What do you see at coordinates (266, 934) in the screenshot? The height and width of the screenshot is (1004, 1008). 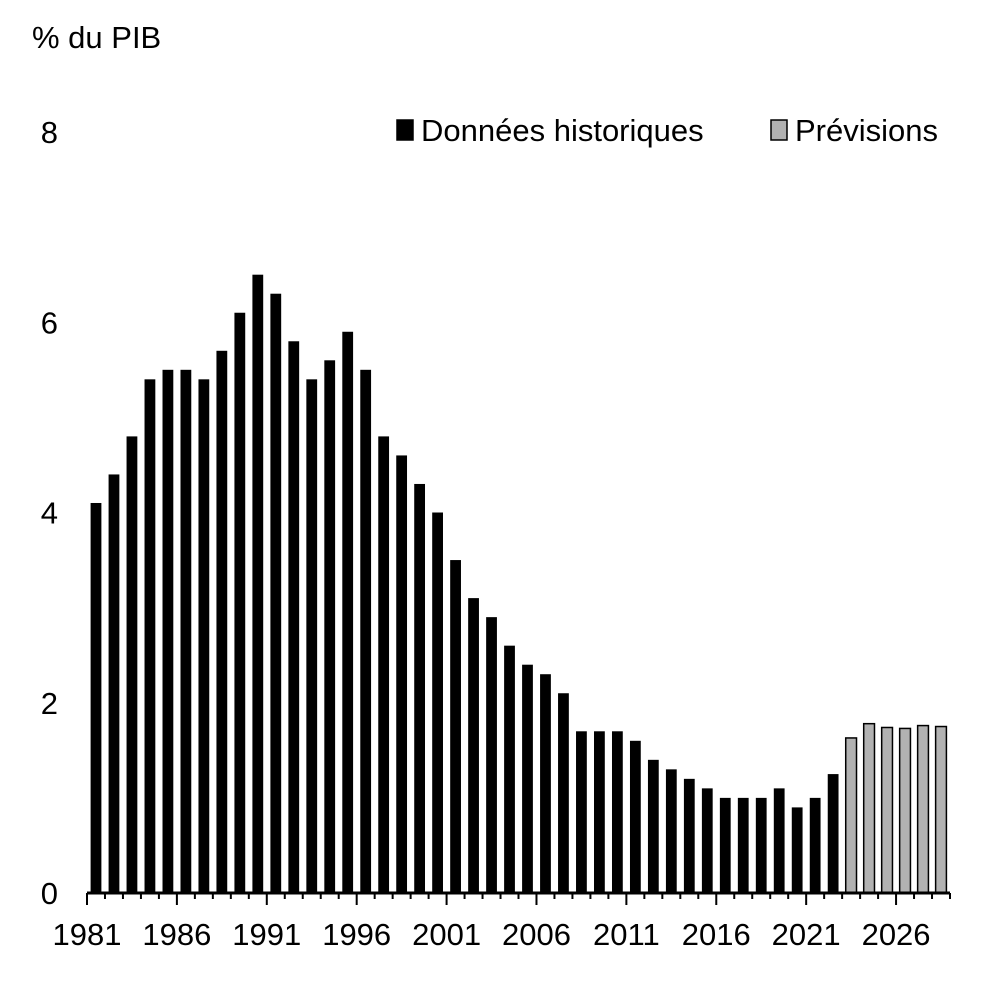 I see `x-tick-label: 1991` at bounding box center [266, 934].